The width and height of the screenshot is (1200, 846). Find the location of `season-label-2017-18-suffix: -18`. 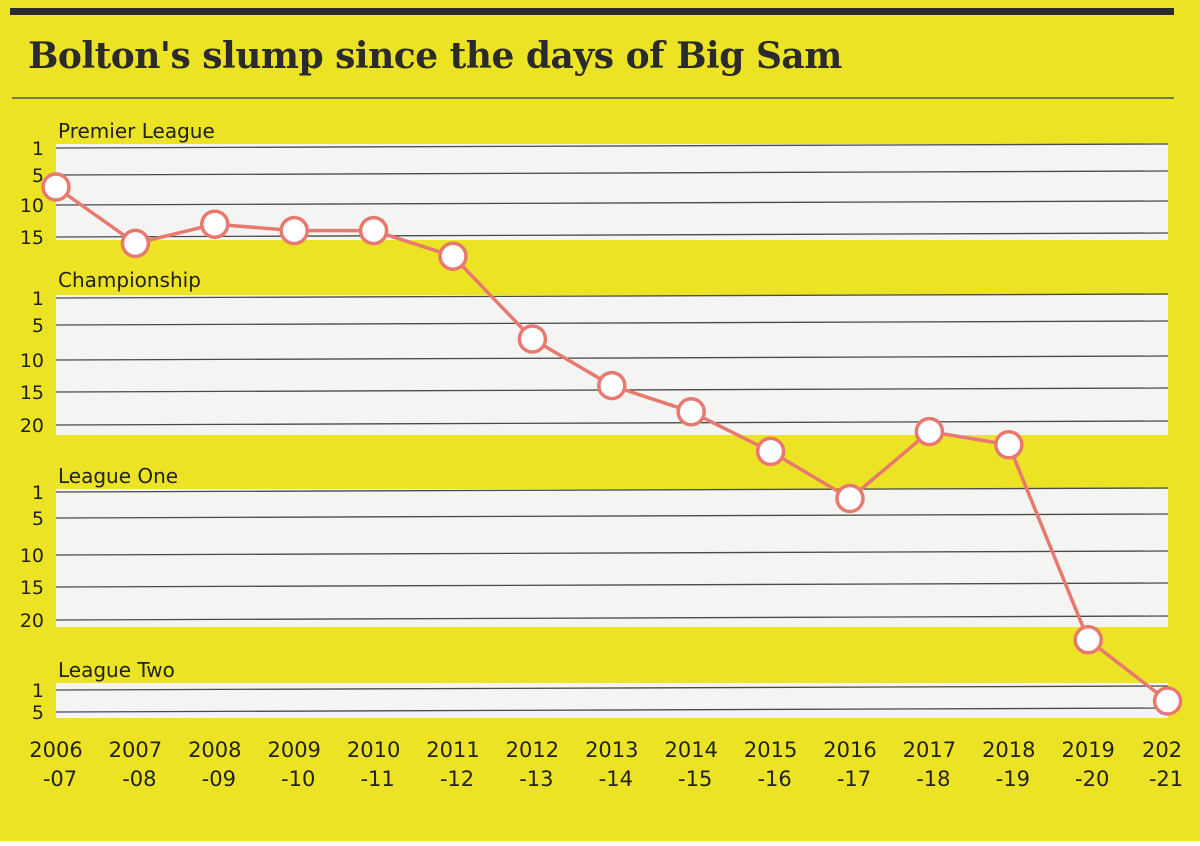

season-label-2017-18-suffix: -18 is located at coordinates (933, 779).